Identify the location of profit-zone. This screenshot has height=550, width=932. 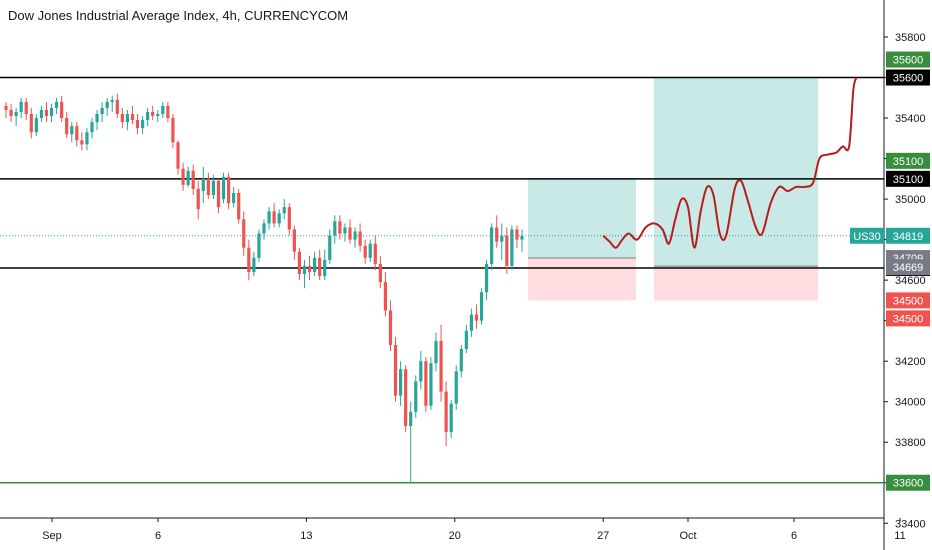
(736, 172).